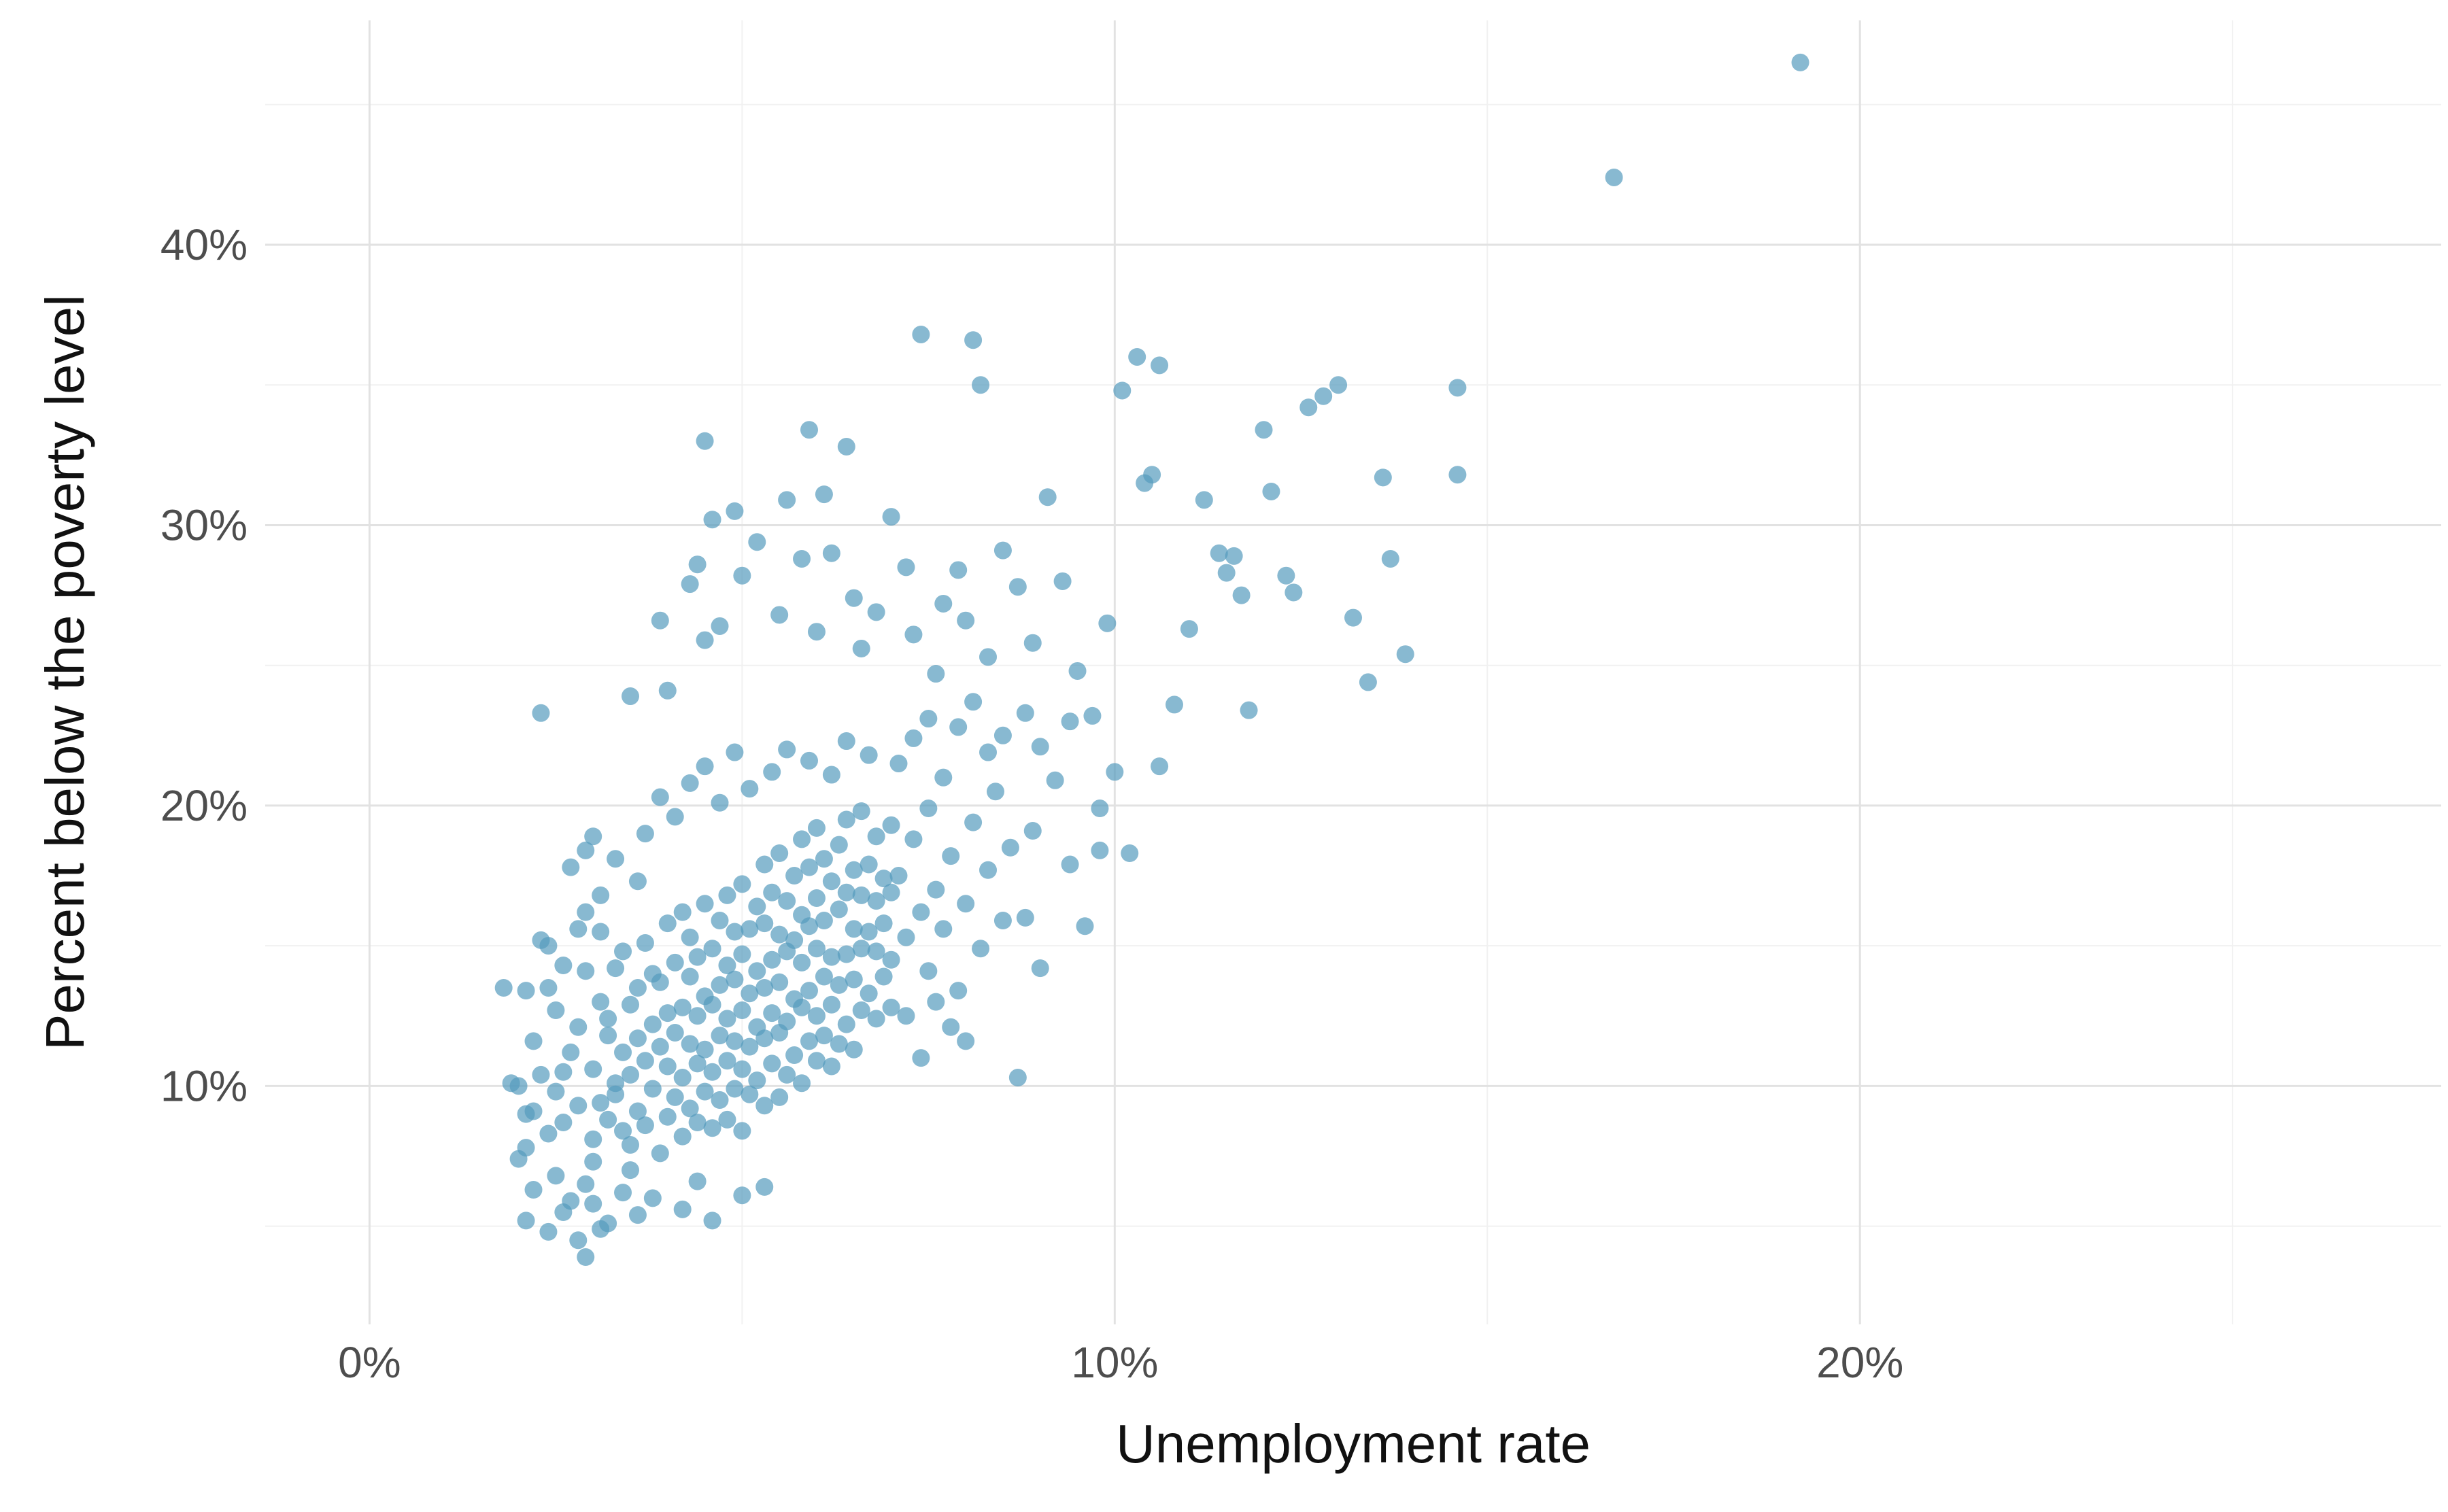 The height and width of the screenshot is (1512, 2448). Describe the element at coordinates (204, 524) in the screenshot. I see `y-axis-tick-label: 30%` at that location.